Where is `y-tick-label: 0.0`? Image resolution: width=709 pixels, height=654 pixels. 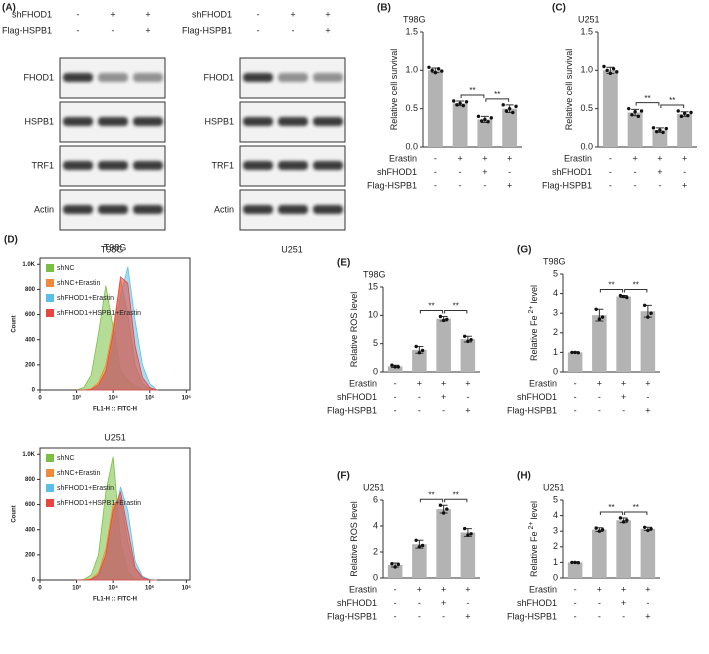
y-tick-label: 0.0 is located at coordinates (586, 146).